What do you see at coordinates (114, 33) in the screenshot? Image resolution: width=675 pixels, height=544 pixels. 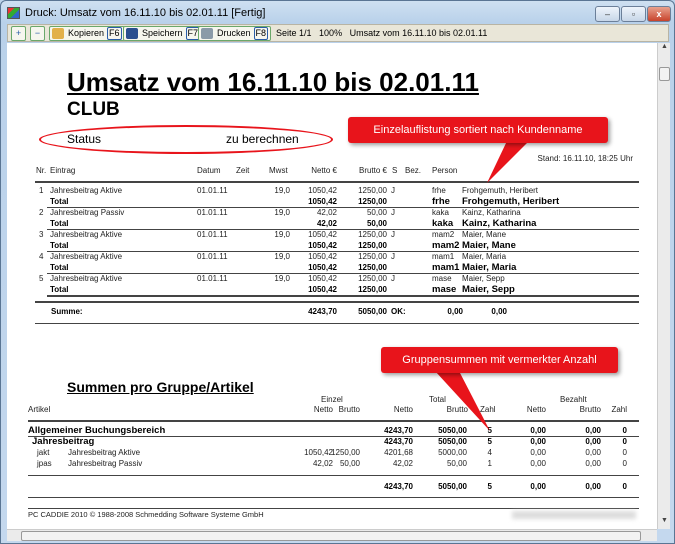 I see `copy-shortcut: F6` at bounding box center [114, 33].